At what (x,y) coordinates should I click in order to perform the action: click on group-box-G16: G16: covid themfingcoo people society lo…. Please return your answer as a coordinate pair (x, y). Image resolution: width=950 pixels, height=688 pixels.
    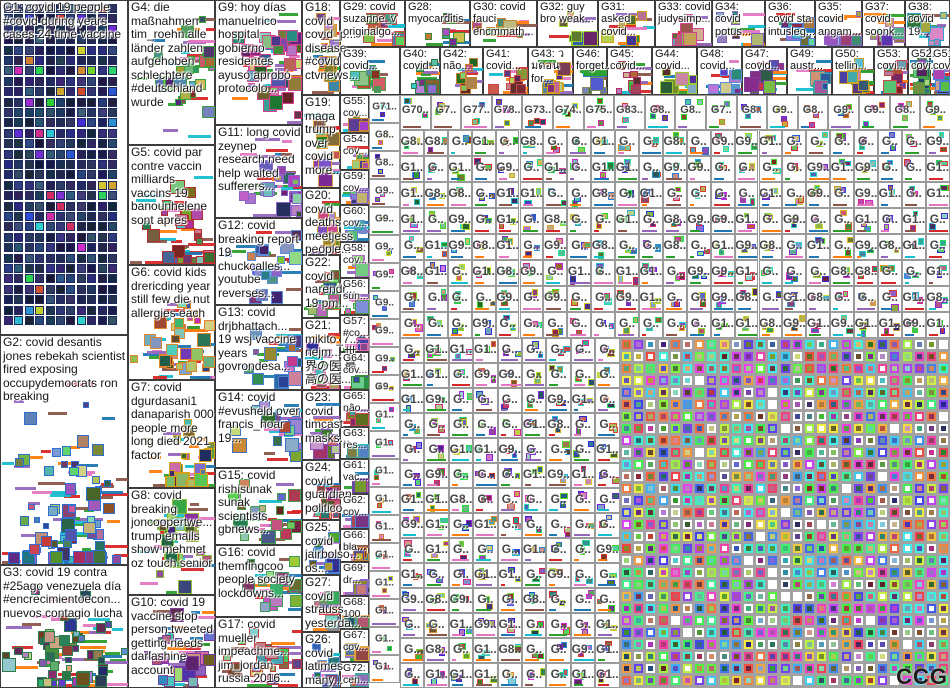
    Looking at the image, I should click on (258, 581).